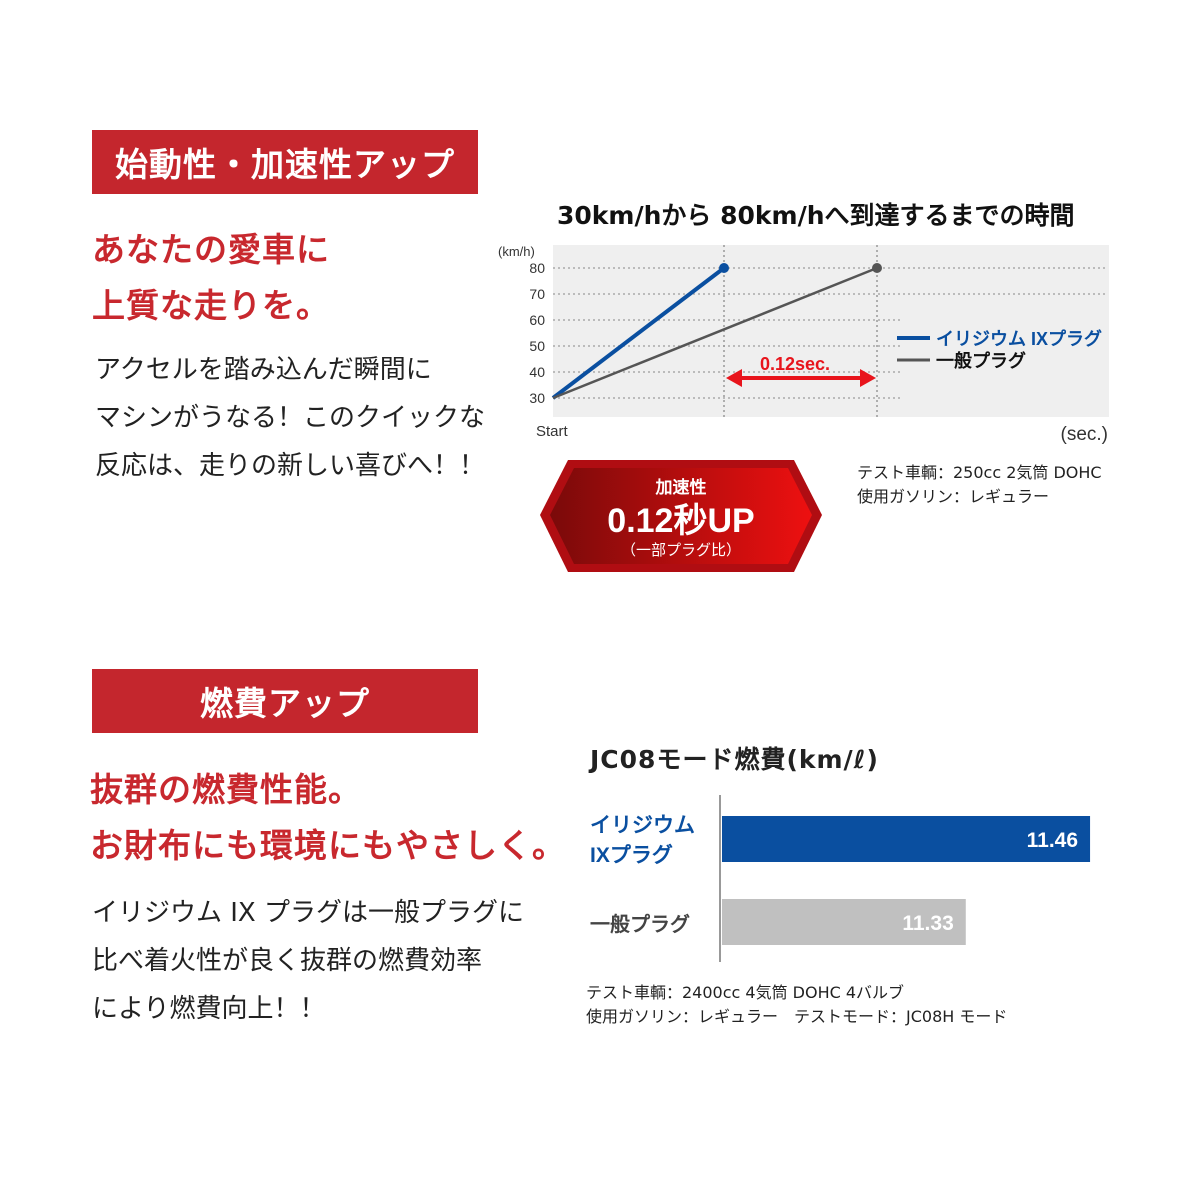  What do you see at coordinates (680, 521) in the screenshot?
I see `badge-value: 0.12秒UP` at bounding box center [680, 521].